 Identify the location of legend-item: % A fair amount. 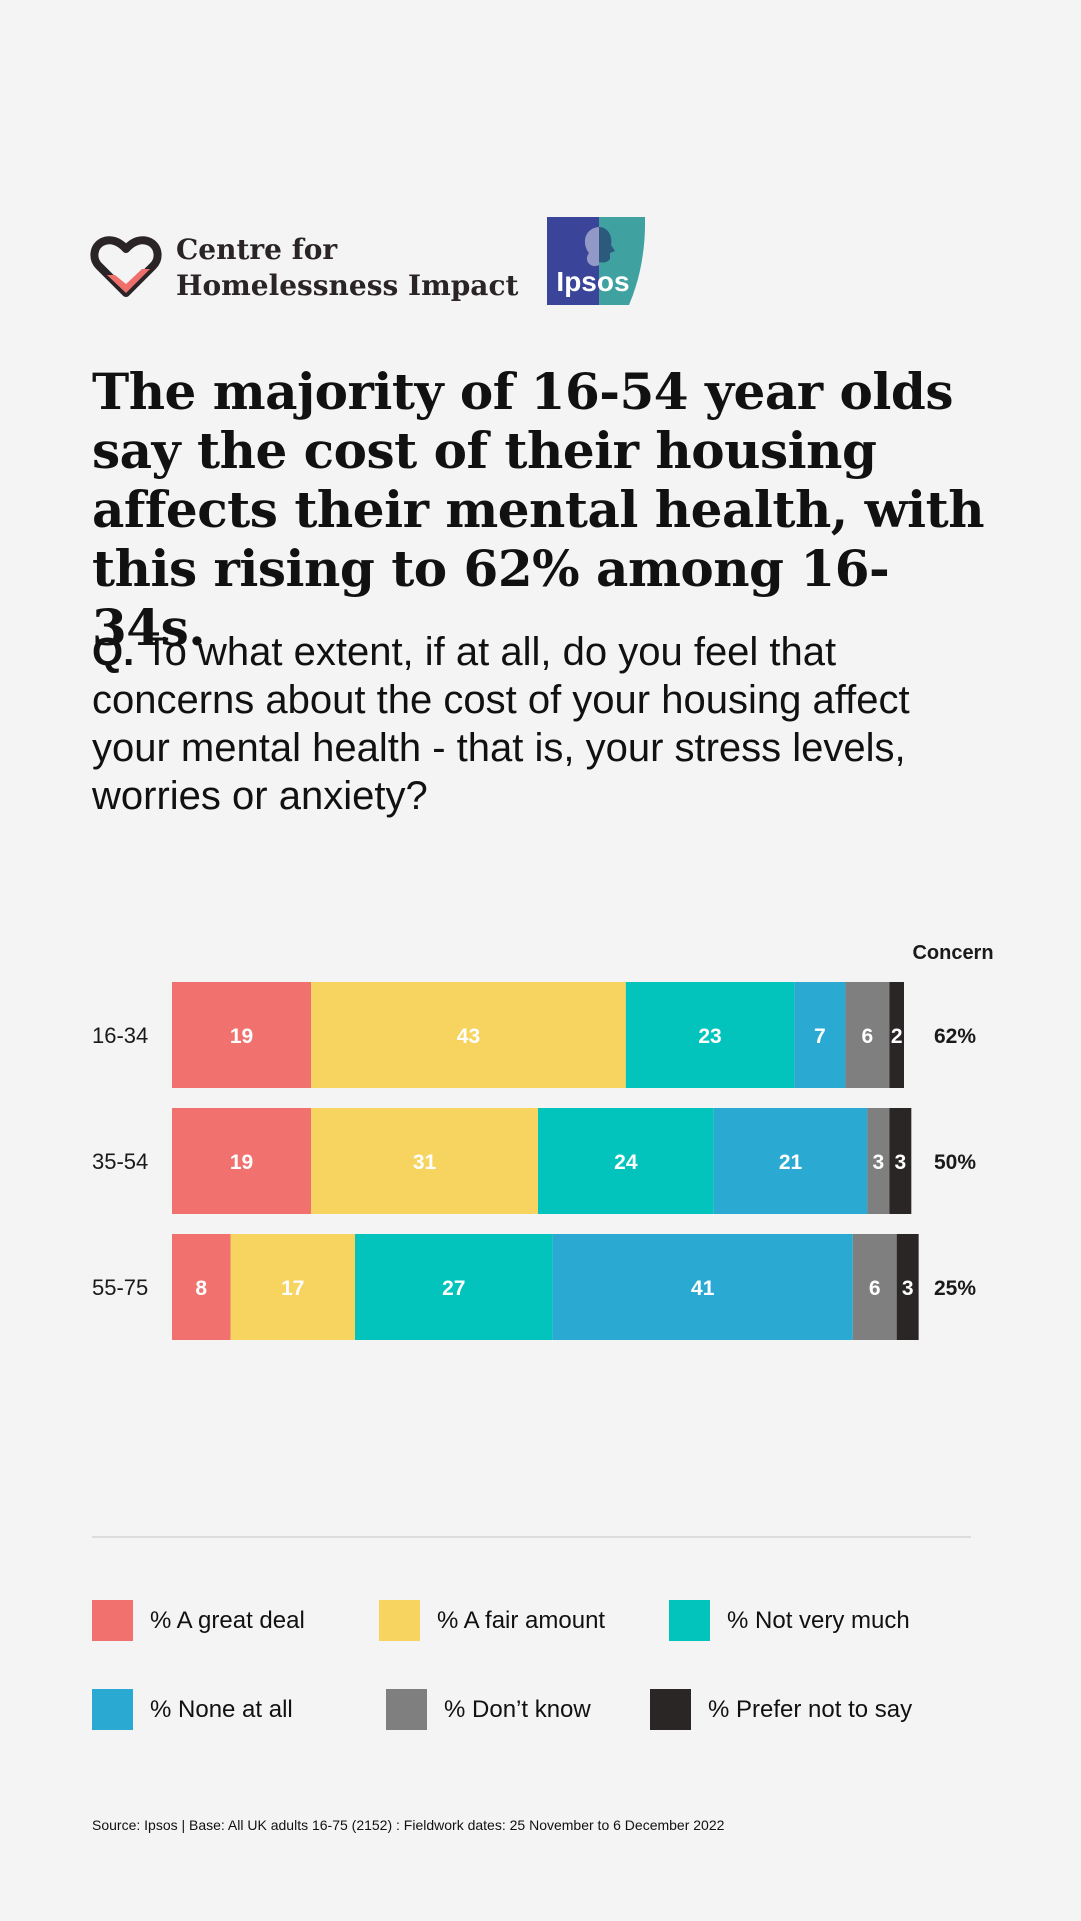
(492, 1620).